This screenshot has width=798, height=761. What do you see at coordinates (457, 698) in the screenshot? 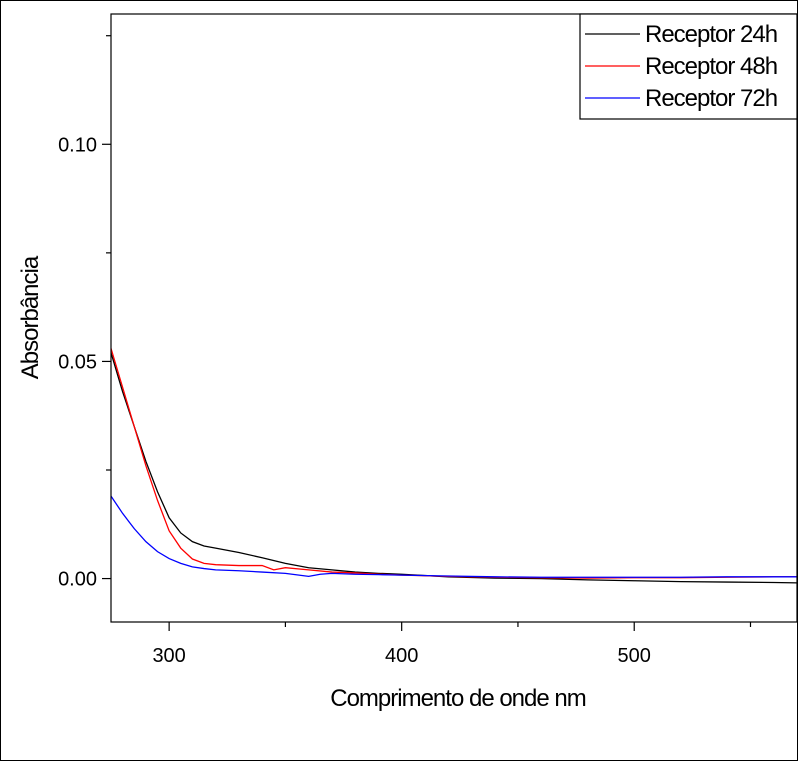
I see `x-axis-title: Comprimento de onde nm` at bounding box center [457, 698].